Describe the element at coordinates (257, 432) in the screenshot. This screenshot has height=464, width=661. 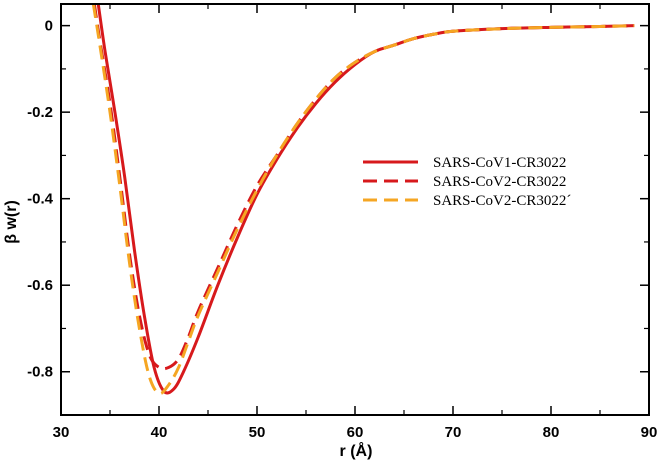
I see `x-tick-label: 50` at that location.